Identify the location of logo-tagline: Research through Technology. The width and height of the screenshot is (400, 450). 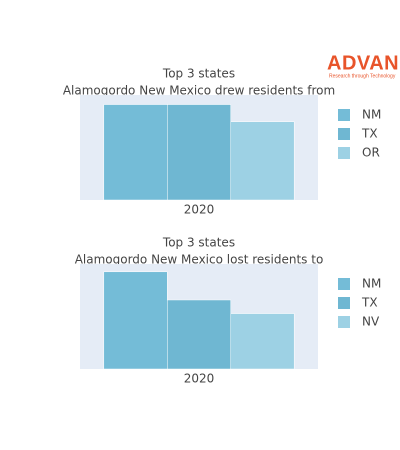
(362, 76).